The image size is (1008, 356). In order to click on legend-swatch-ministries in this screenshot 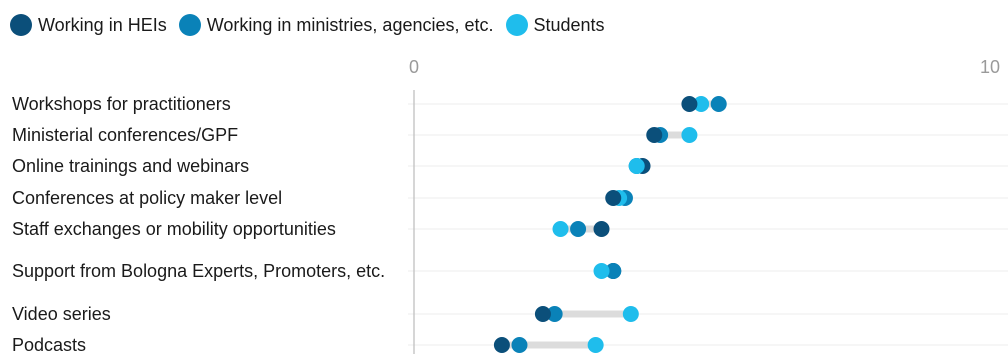, I will do `click(189, 25)`.